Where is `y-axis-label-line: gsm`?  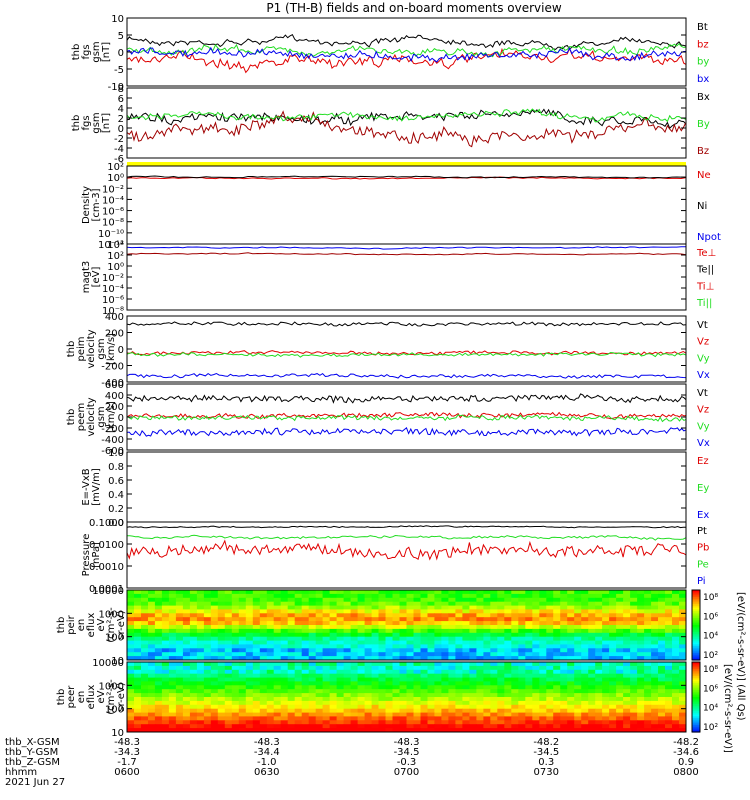
y-axis-label-line: gsm is located at coordinates (101, 348).